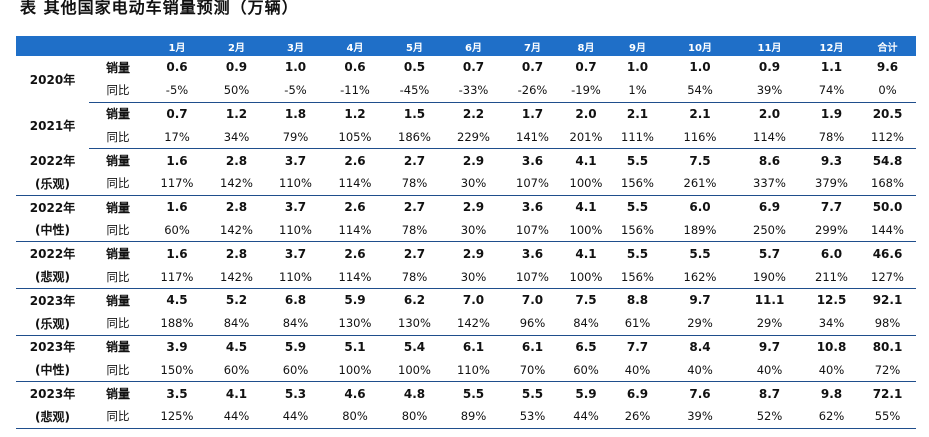  I want to click on table-cell: 261%, so click(700, 183).